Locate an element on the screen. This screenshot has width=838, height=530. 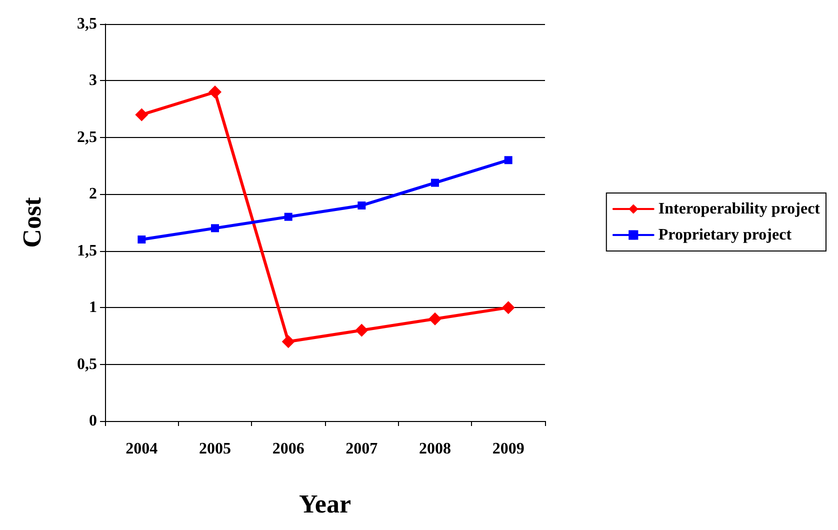
x-tick-label: 2007 is located at coordinates (362, 449).